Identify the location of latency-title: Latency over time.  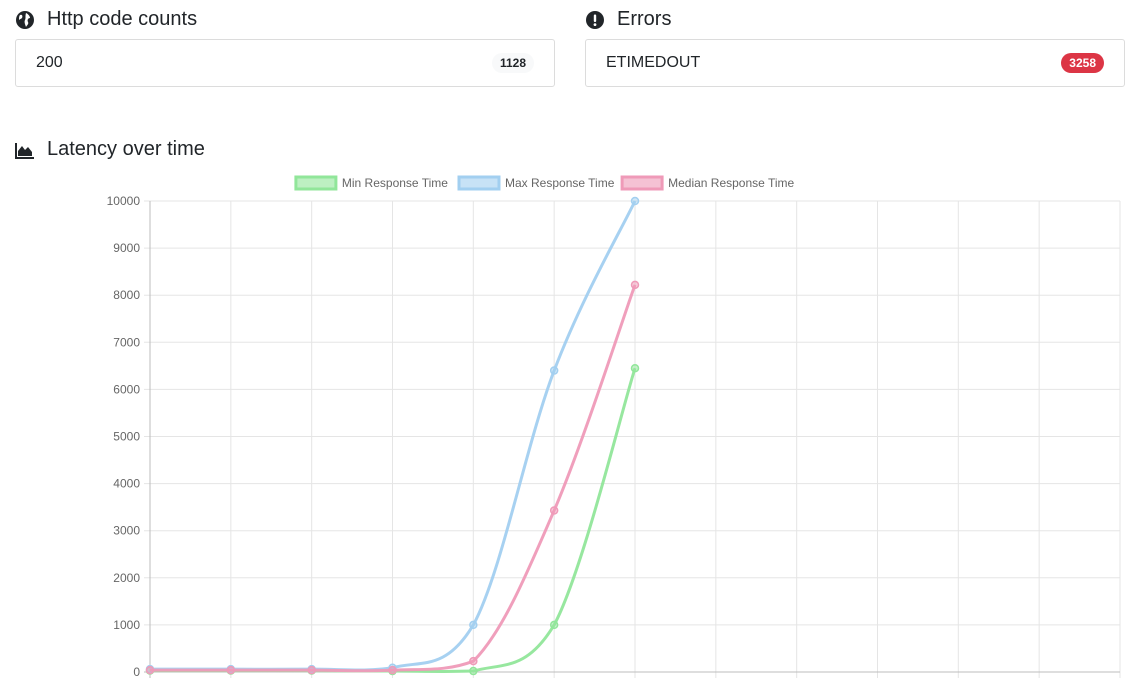
(110, 149).